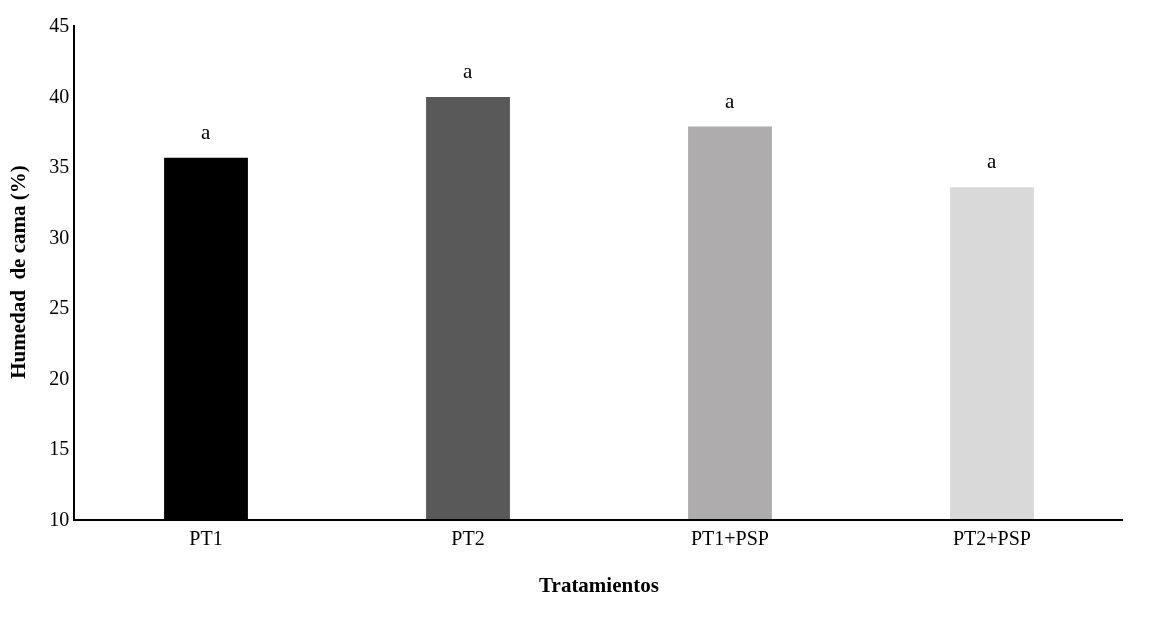 The image size is (1153, 624). What do you see at coordinates (59, 25) in the screenshot?
I see `y-tick-label: 45` at bounding box center [59, 25].